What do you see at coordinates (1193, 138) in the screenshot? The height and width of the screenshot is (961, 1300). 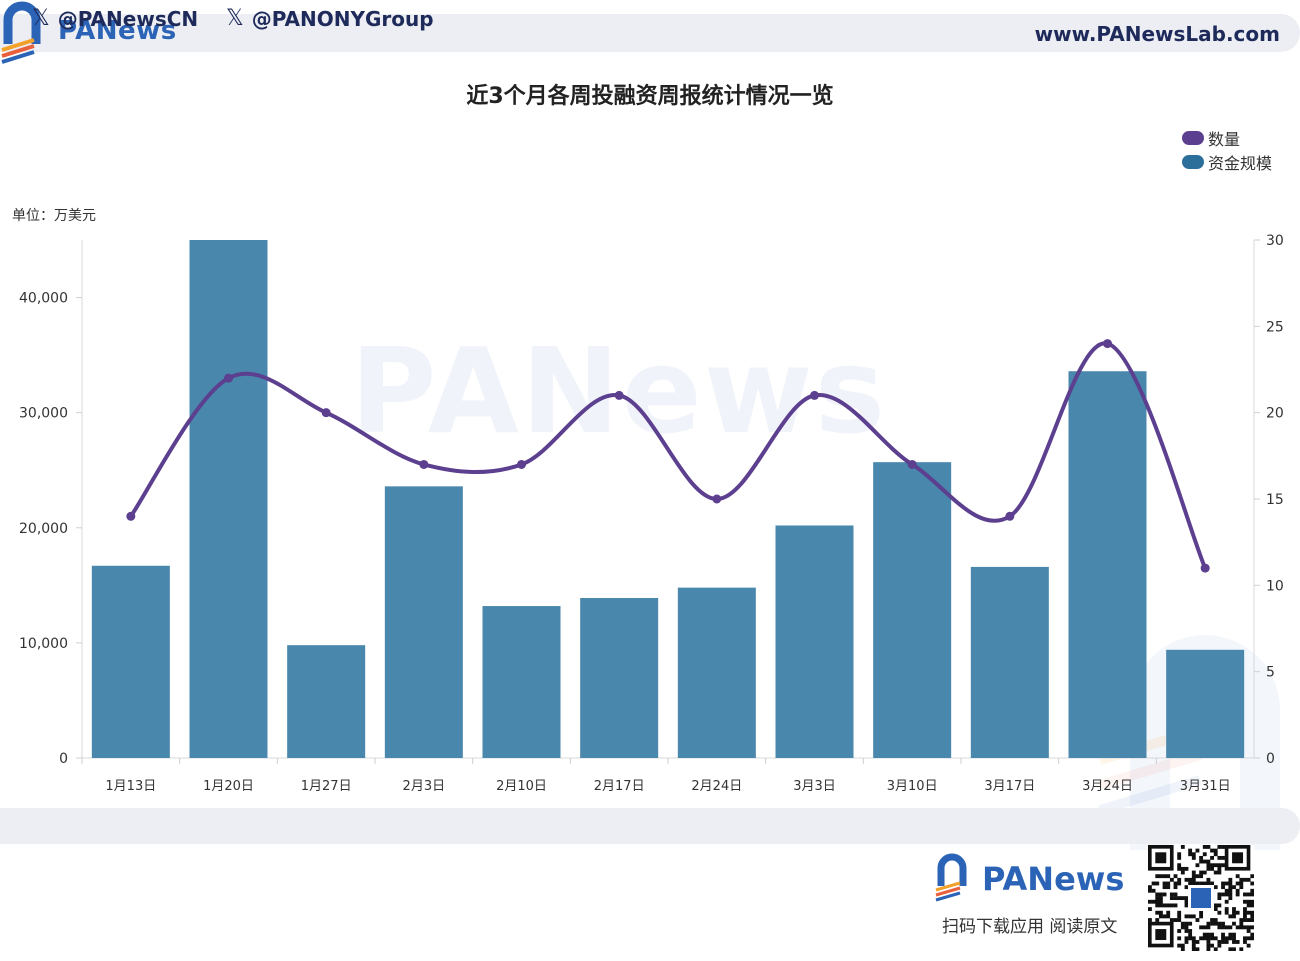 I see `legend-swatch-count` at bounding box center [1193, 138].